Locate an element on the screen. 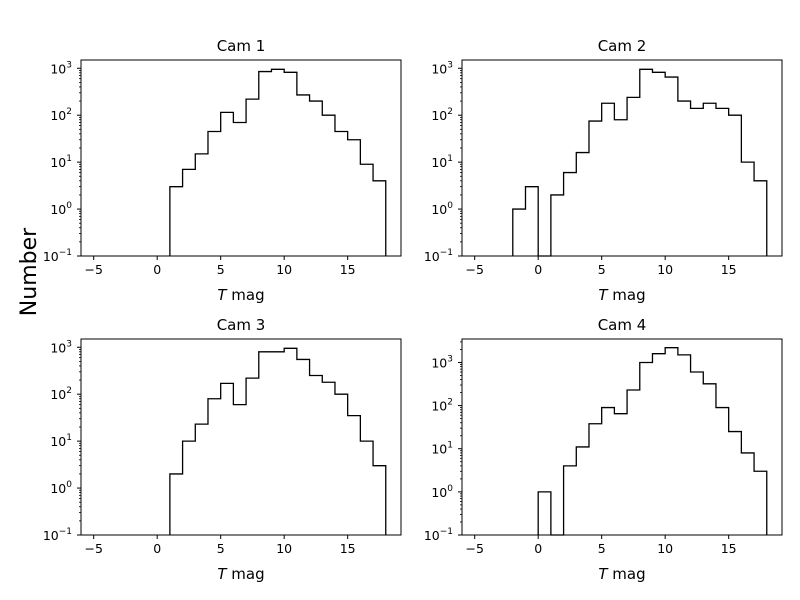 This screenshot has width=800, height=600. panel-title: Cam 4 is located at coordinates (622, 325).